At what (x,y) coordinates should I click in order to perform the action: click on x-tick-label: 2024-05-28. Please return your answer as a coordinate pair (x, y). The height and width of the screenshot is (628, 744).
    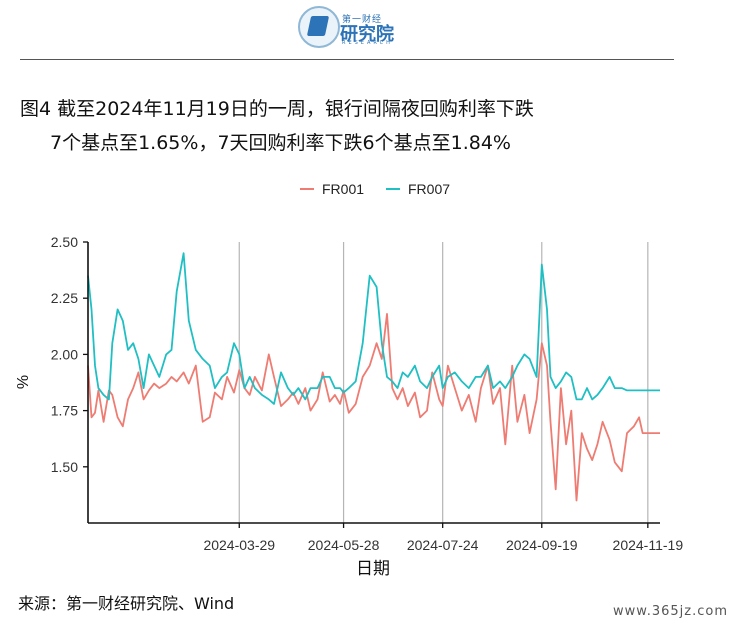
    Looking at the image, I should click on (344, 545).